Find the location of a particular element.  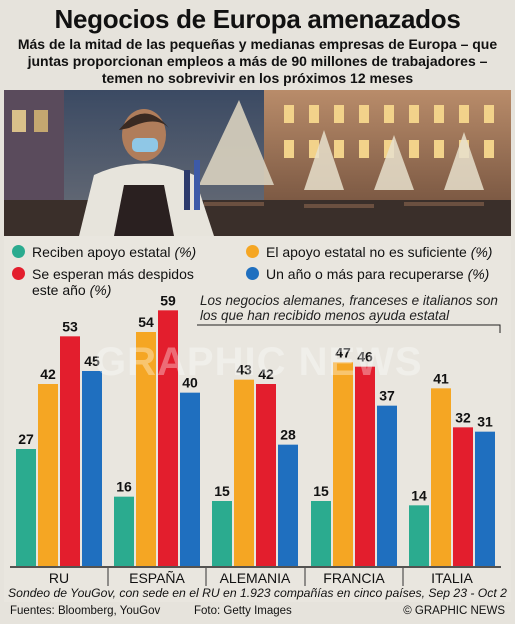

legend-item-state-support: Reciben apoyo estatal (%) is located at coordinates (104, 252).